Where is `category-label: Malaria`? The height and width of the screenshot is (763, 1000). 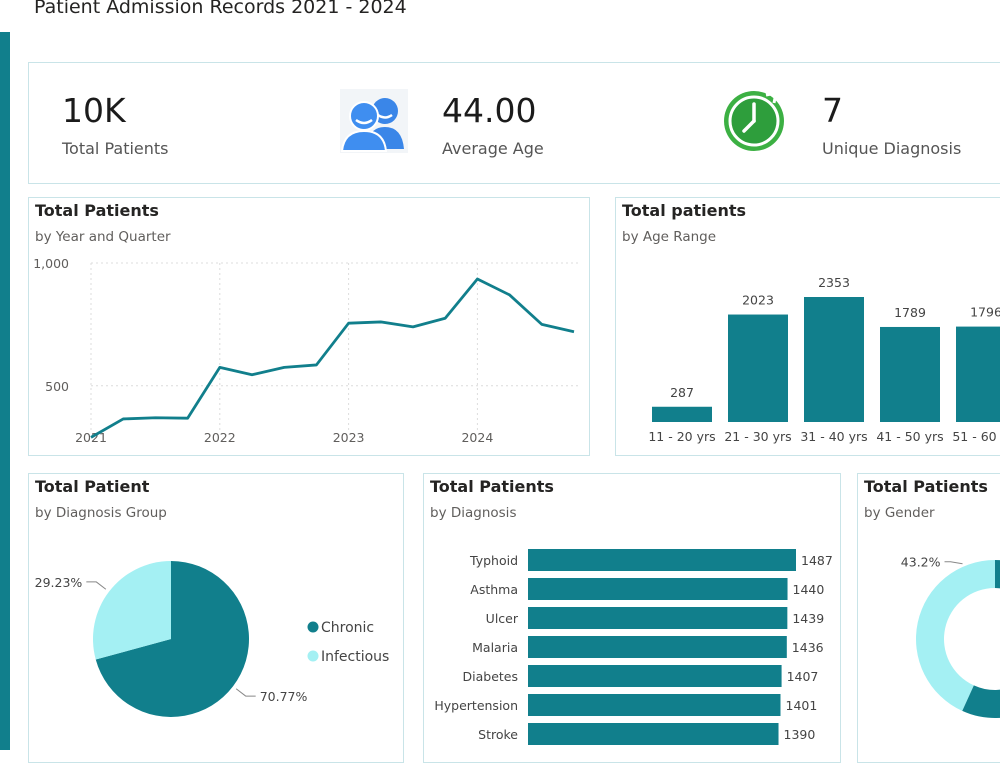 category-label: Malaria is located at coordinates (495, 647).